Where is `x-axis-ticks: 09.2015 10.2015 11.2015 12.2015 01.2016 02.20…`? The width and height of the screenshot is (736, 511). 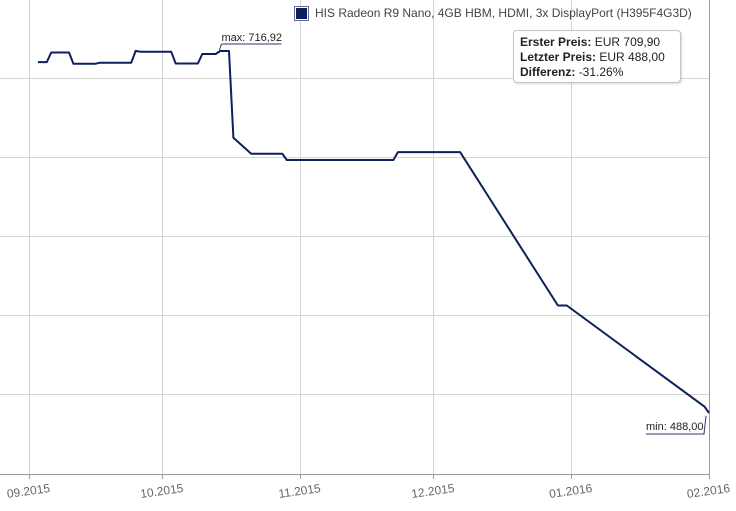 x-axis-ticks: 09.2015 10.2015 11.2015 12.2015 01.2016 02.20… is located at coordinates (368, 487).